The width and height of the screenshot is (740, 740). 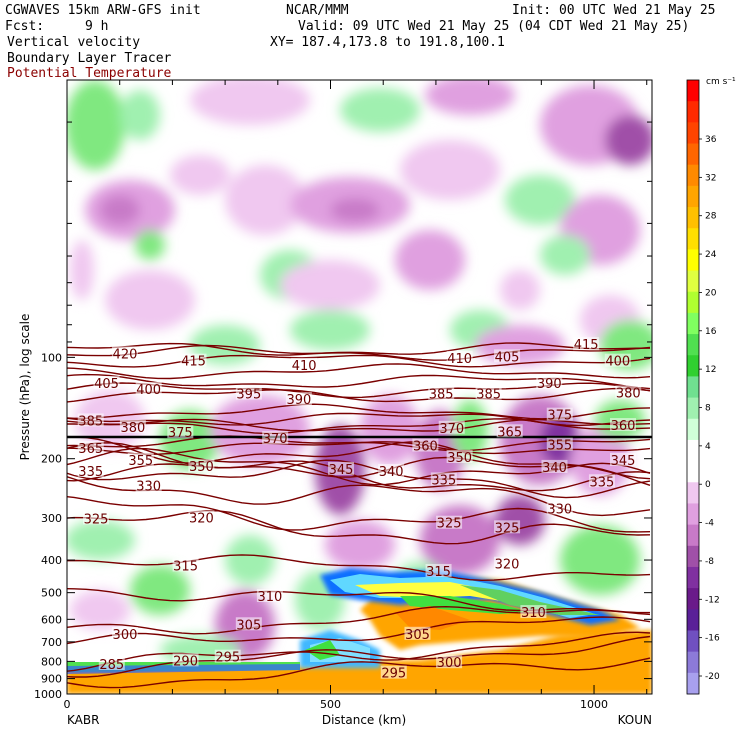 I want to click on theta-label: 395, so click(x=248, y=395).